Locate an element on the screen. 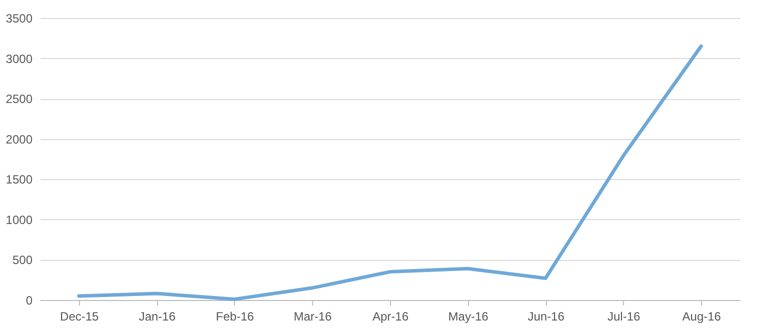  x-tick-label: Feb-16 is located at coordinates (235, 317).